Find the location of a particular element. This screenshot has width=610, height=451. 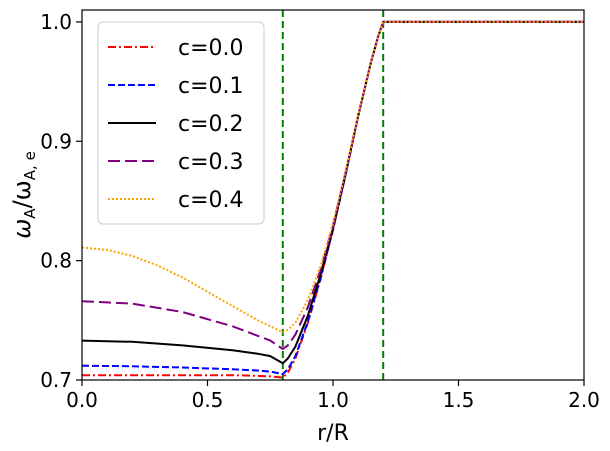

x-tick-label-4: 2.0 is located at coordinates (584, 400).